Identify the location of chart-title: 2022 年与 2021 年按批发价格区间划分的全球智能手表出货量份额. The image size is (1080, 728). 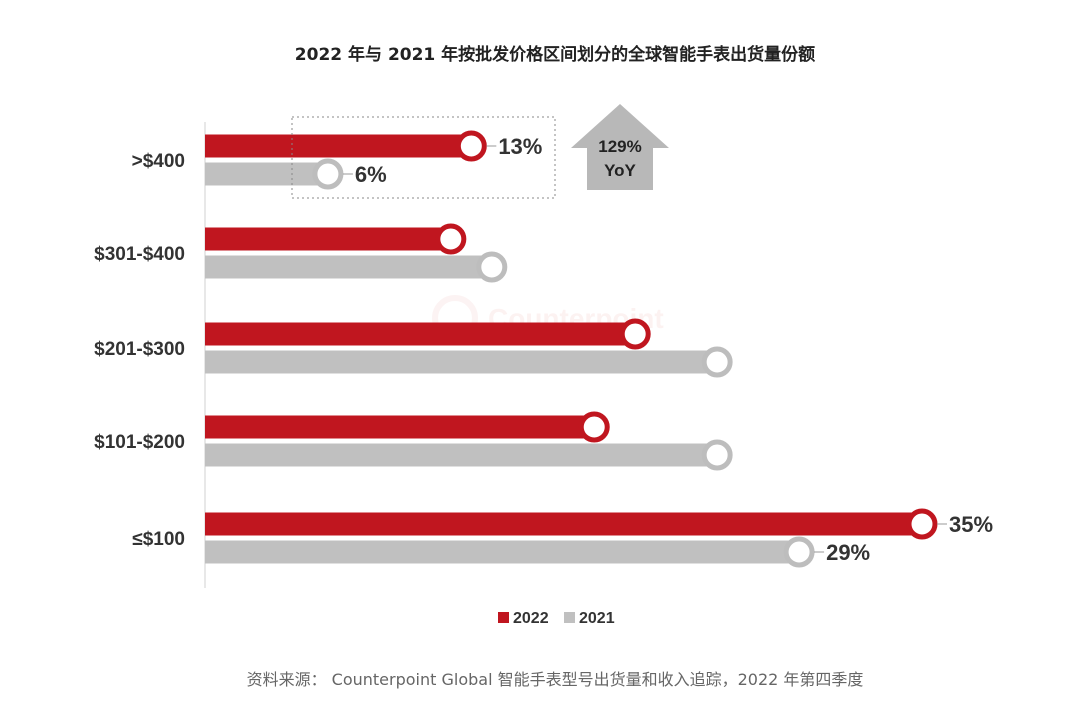
(555, 54).